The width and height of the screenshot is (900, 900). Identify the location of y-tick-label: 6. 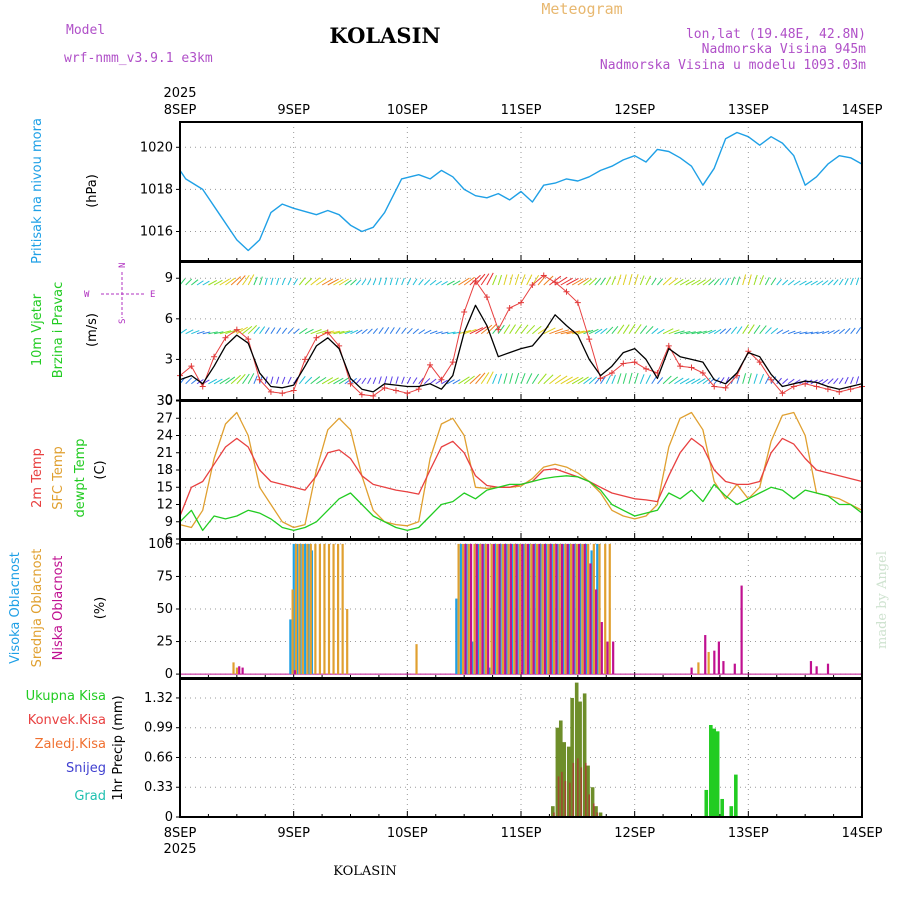
(169, 539).